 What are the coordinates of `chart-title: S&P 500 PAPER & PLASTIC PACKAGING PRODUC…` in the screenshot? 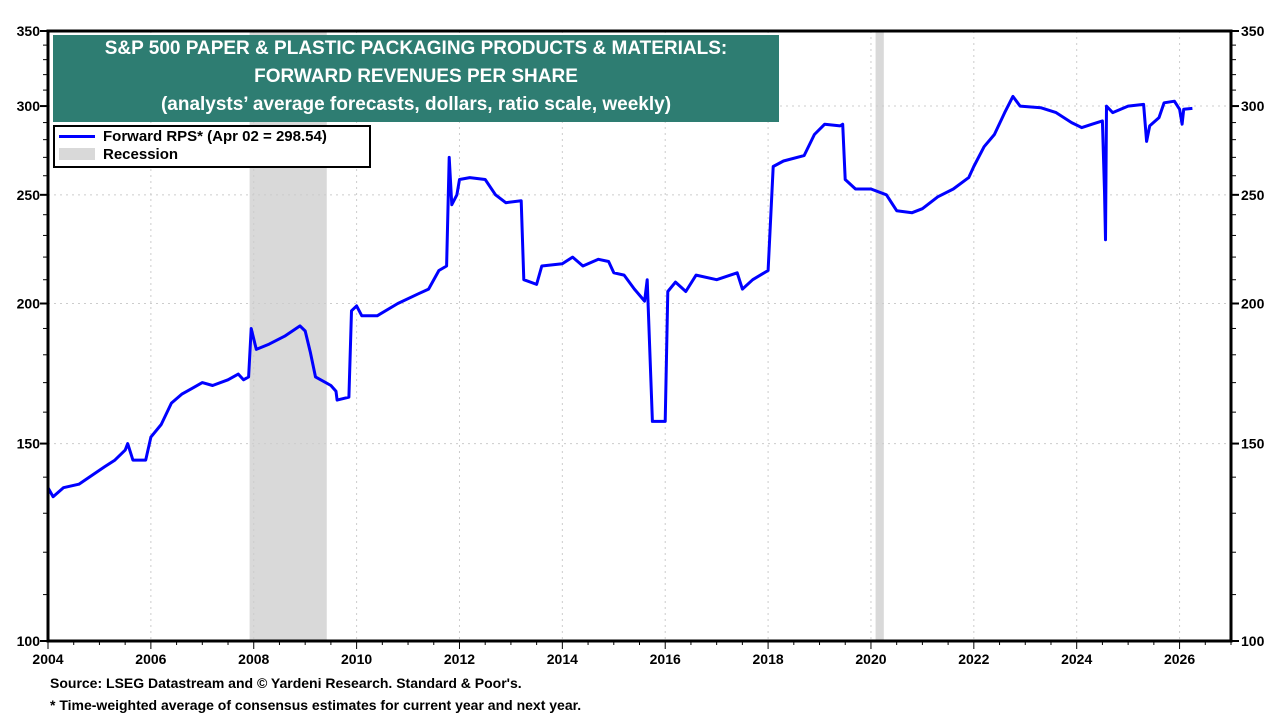 It's located at (416, 78).